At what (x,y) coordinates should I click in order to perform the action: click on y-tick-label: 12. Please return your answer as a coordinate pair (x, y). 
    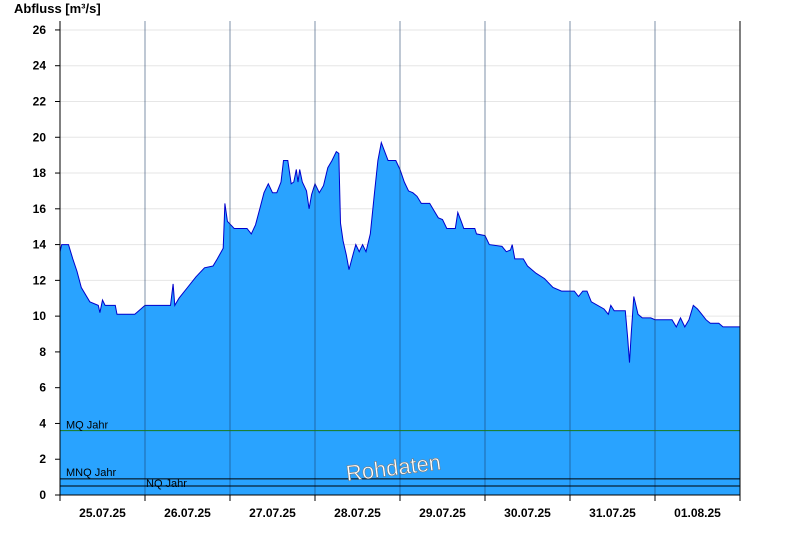
    Looking at the image, I should click on (40, 280).